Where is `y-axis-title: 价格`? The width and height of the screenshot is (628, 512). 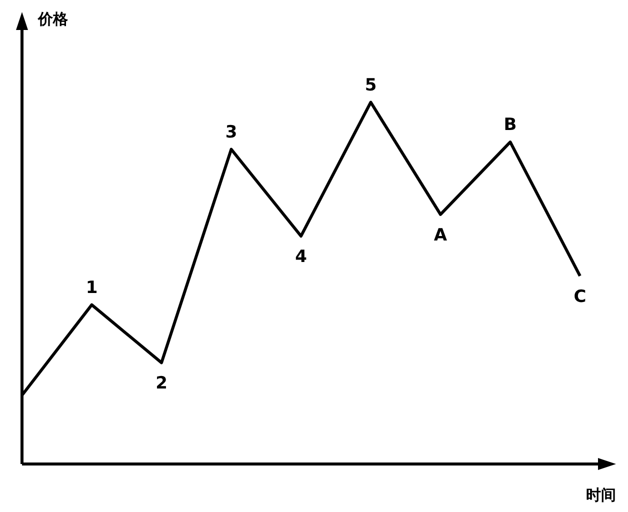 y-axis-title: 价格 is located at coordinates (53, 19).